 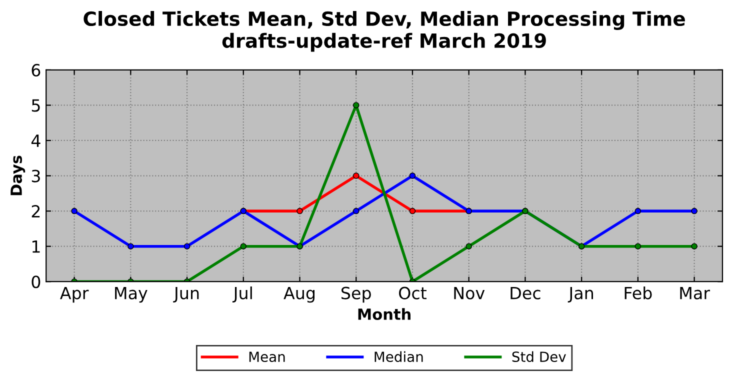 What do you see at coordinates (74, 294) in the screenshot?
I see `x-tick-label: Apr` at bounding box center [74, 294].